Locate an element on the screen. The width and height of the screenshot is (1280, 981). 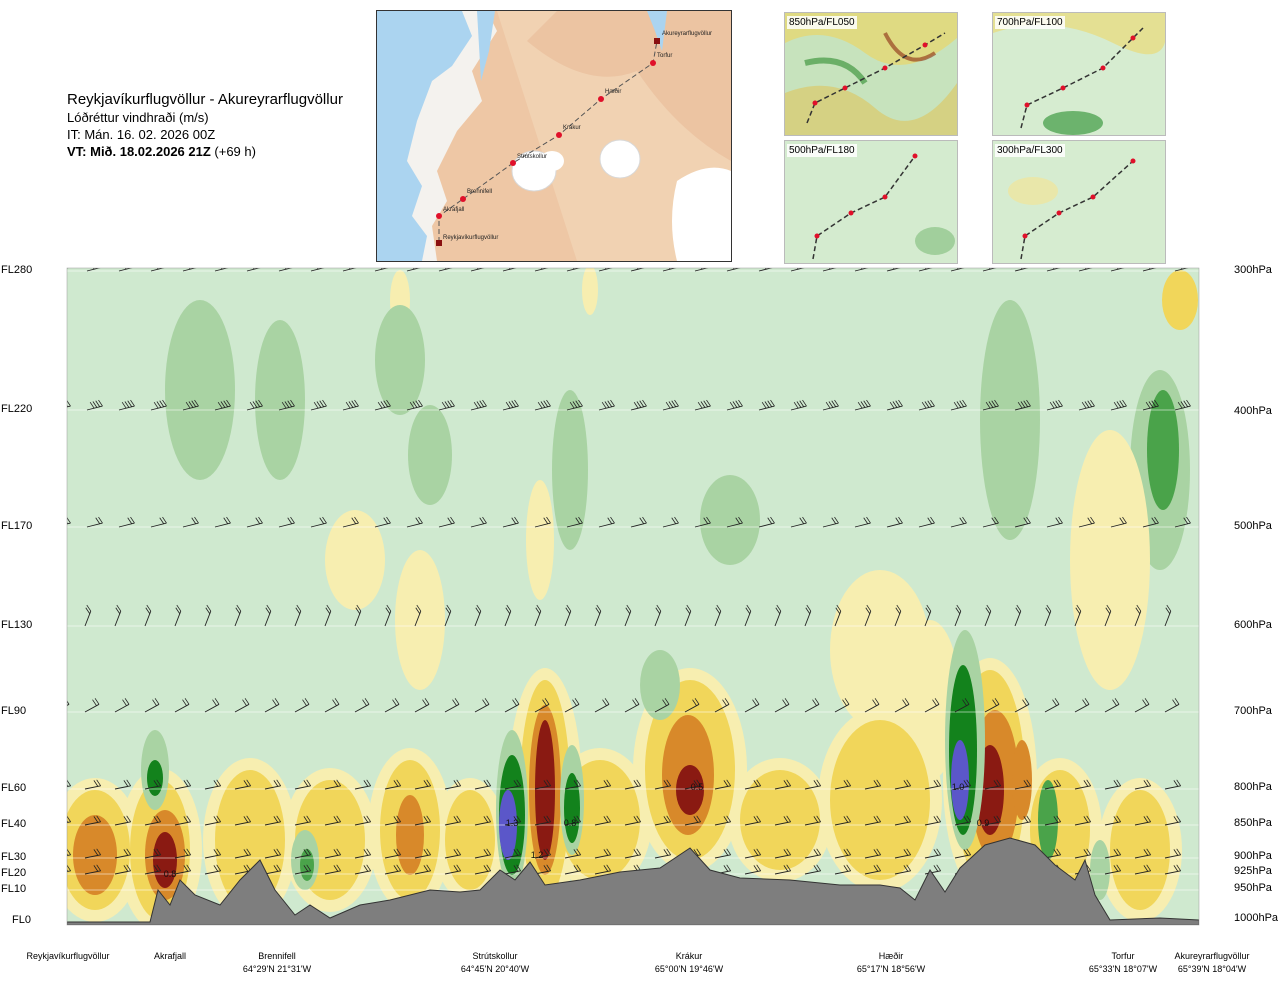
pressure-level-label: 800hPa is located at coordinates (1253, 787).